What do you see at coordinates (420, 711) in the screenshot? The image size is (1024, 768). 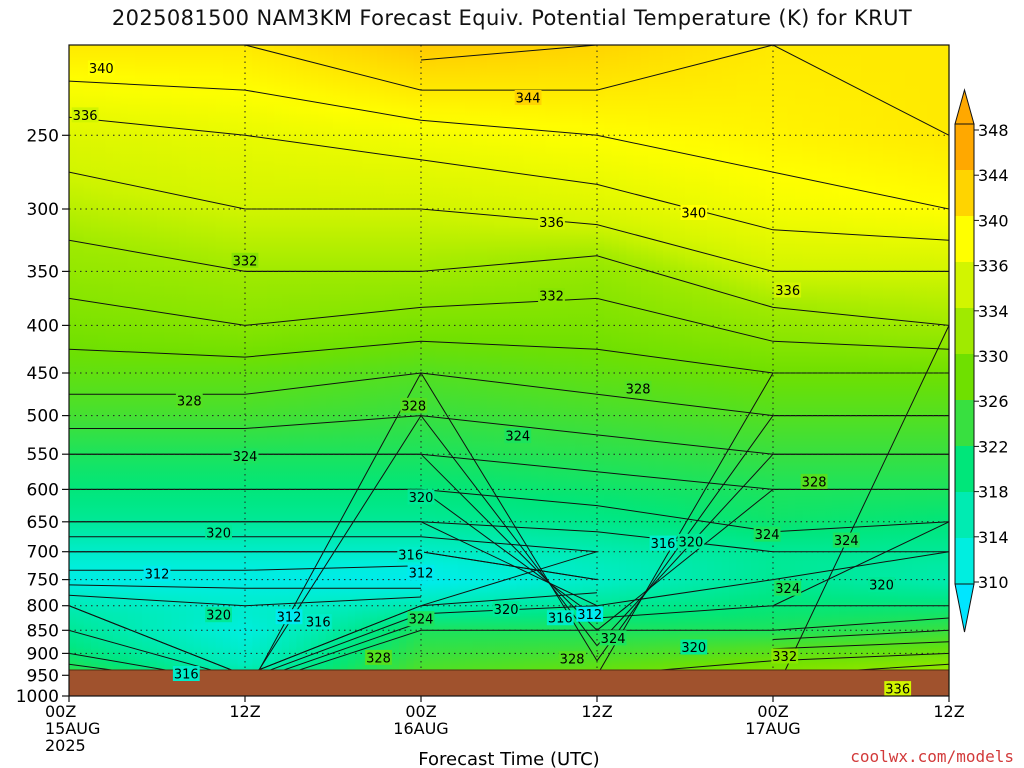 I see `x-tick-label: 00Z` at bounding box center [420, 711].